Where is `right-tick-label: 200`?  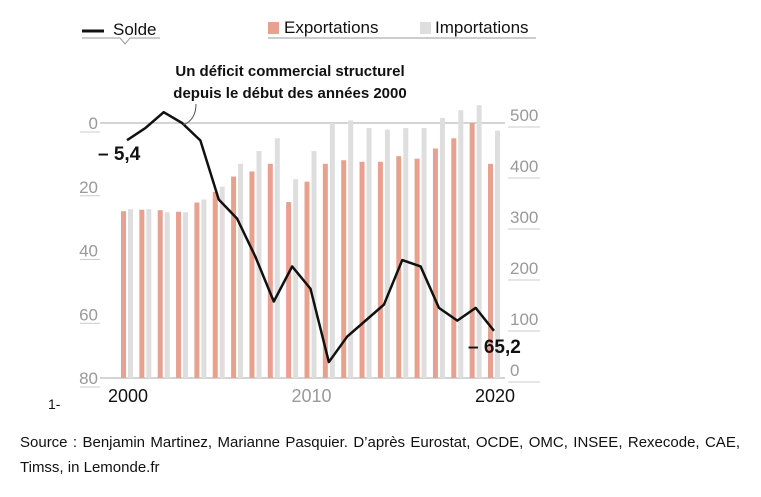 right-tick-label: 200 is located at coordinates (524, 268).